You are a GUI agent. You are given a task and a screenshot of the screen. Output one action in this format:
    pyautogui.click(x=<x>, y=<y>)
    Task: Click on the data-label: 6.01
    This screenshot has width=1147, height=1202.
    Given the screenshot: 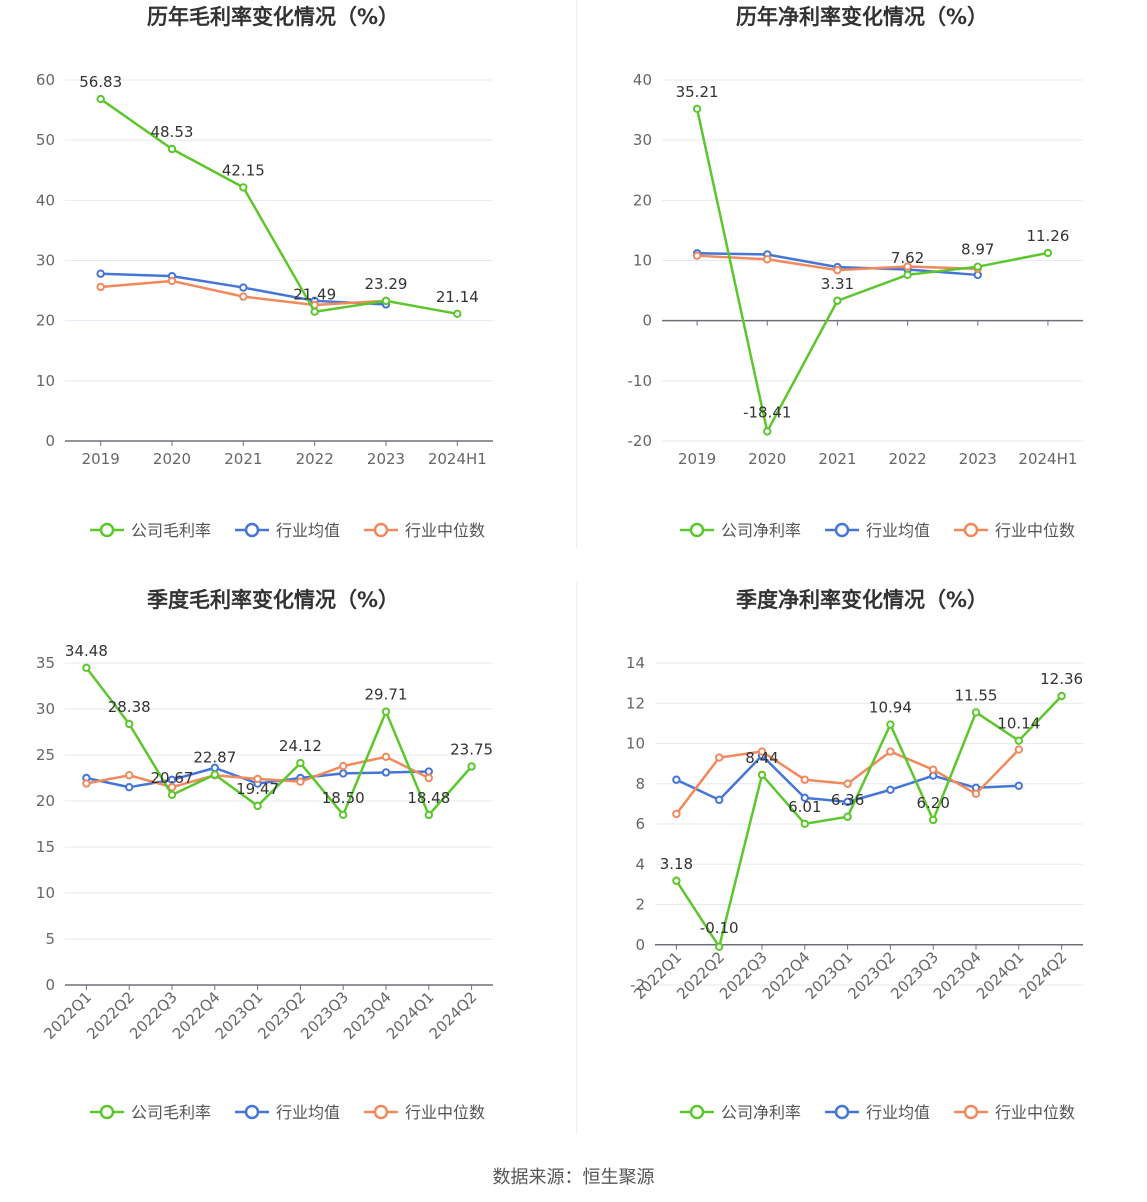 What is the action you would take?
    pyautogui.click(x=804, y=807)
    